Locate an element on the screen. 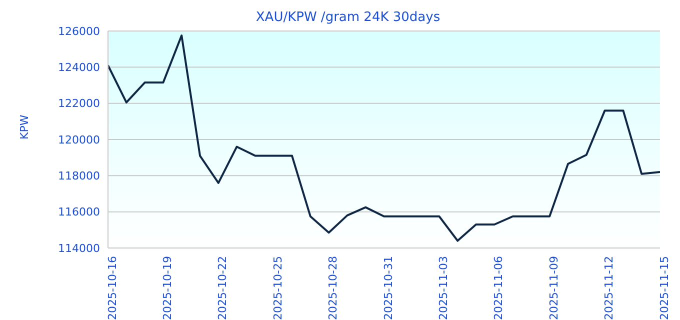 The height and width of the screenshot is (320, 680). x-tick-label: 2025-11-09 is located at coordinates (553, 288).